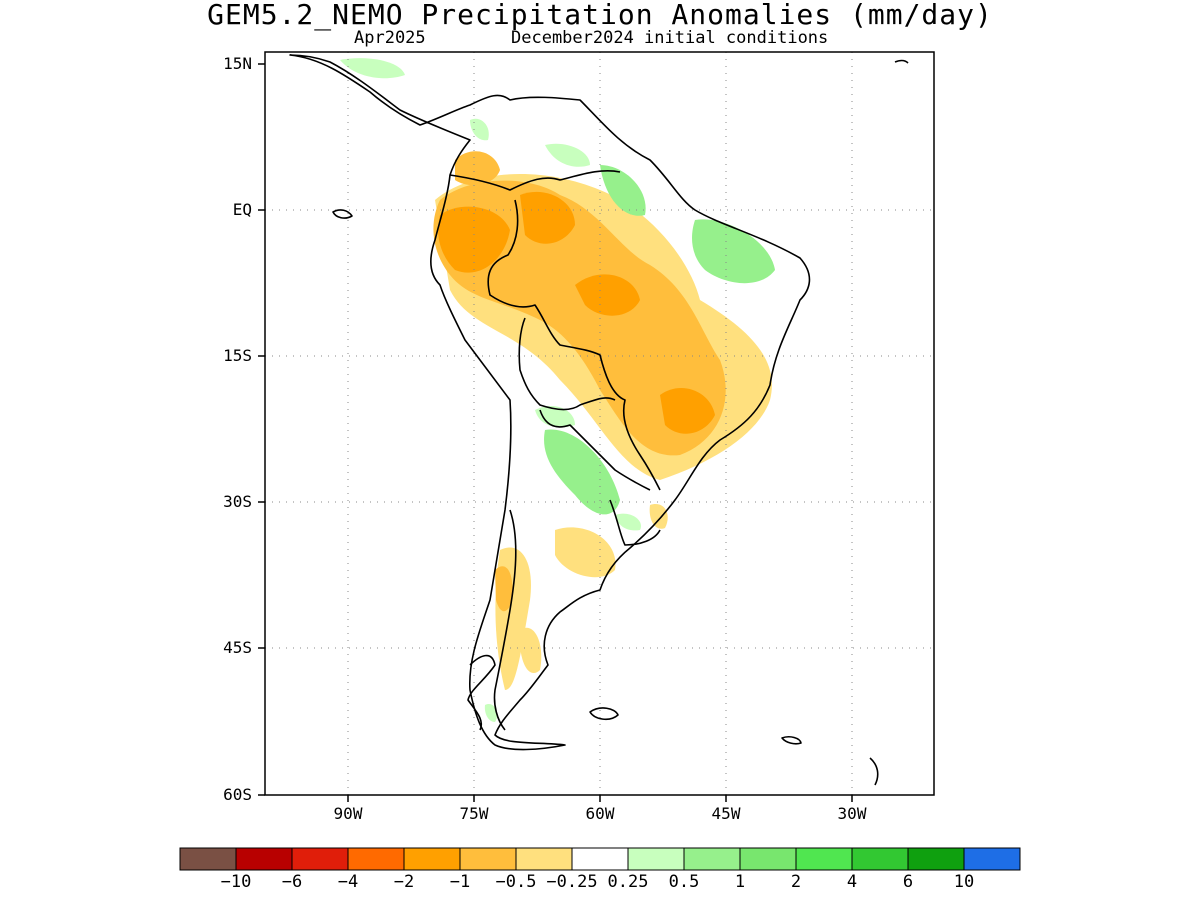  What do you see at coordinates (600, 813) in the screenshot?
I see `lon-label-60w: 60W` at bounding box center [600, 813].